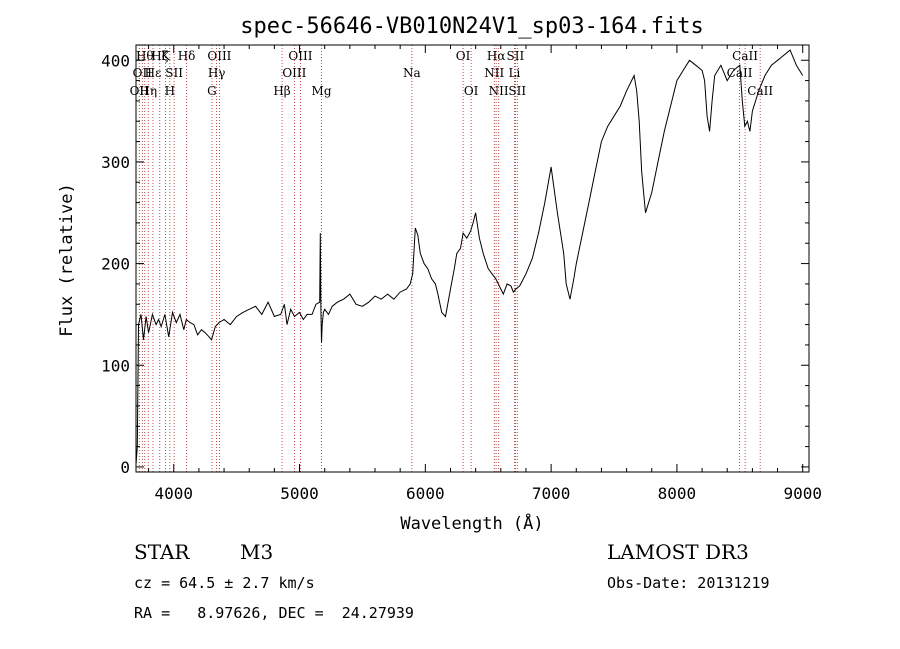 The image size is (900, 649). What do you see at coordinates (496, 56) in the screenshot?
I see `spectral-line-label: Hα` at bounding box center [496, 56].